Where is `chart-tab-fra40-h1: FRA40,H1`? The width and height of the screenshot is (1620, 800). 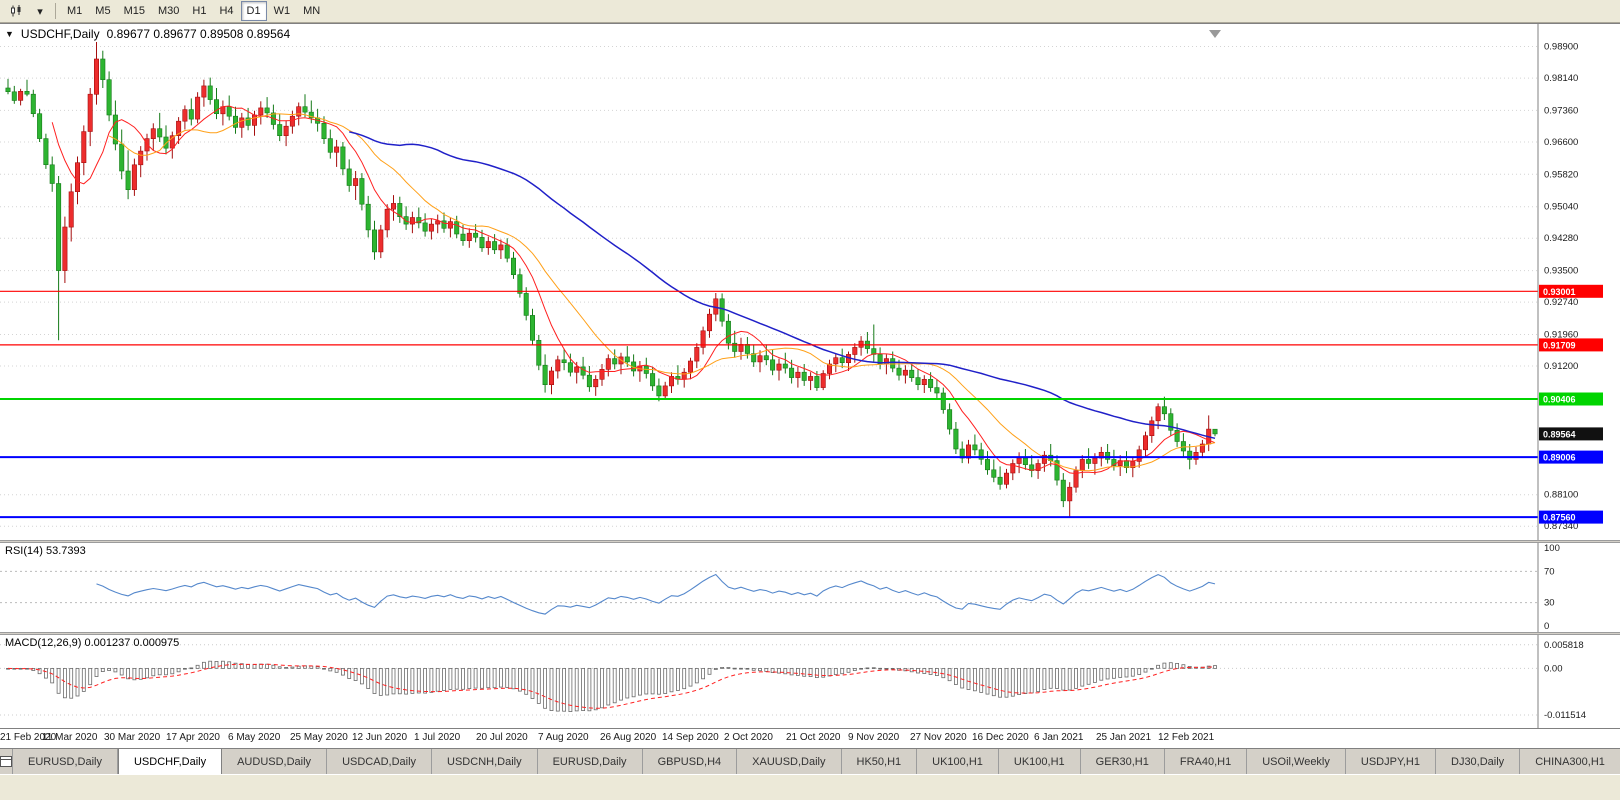
chart-tab-fra40-h1: FRA40,H1 is located at coordinates (1206, 761).